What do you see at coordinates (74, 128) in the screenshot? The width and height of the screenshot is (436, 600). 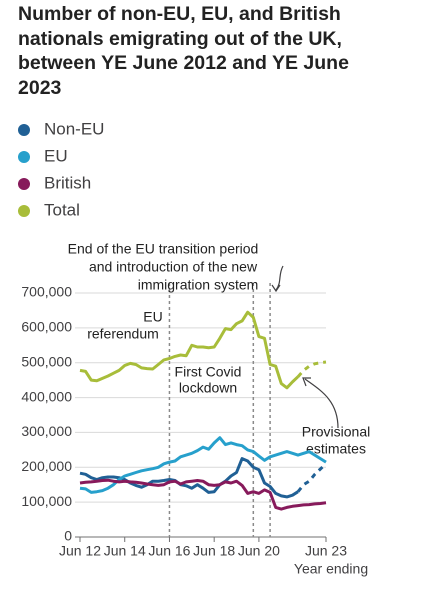 I see `legend-label: Non-EU` at bounding box center [74, 128].